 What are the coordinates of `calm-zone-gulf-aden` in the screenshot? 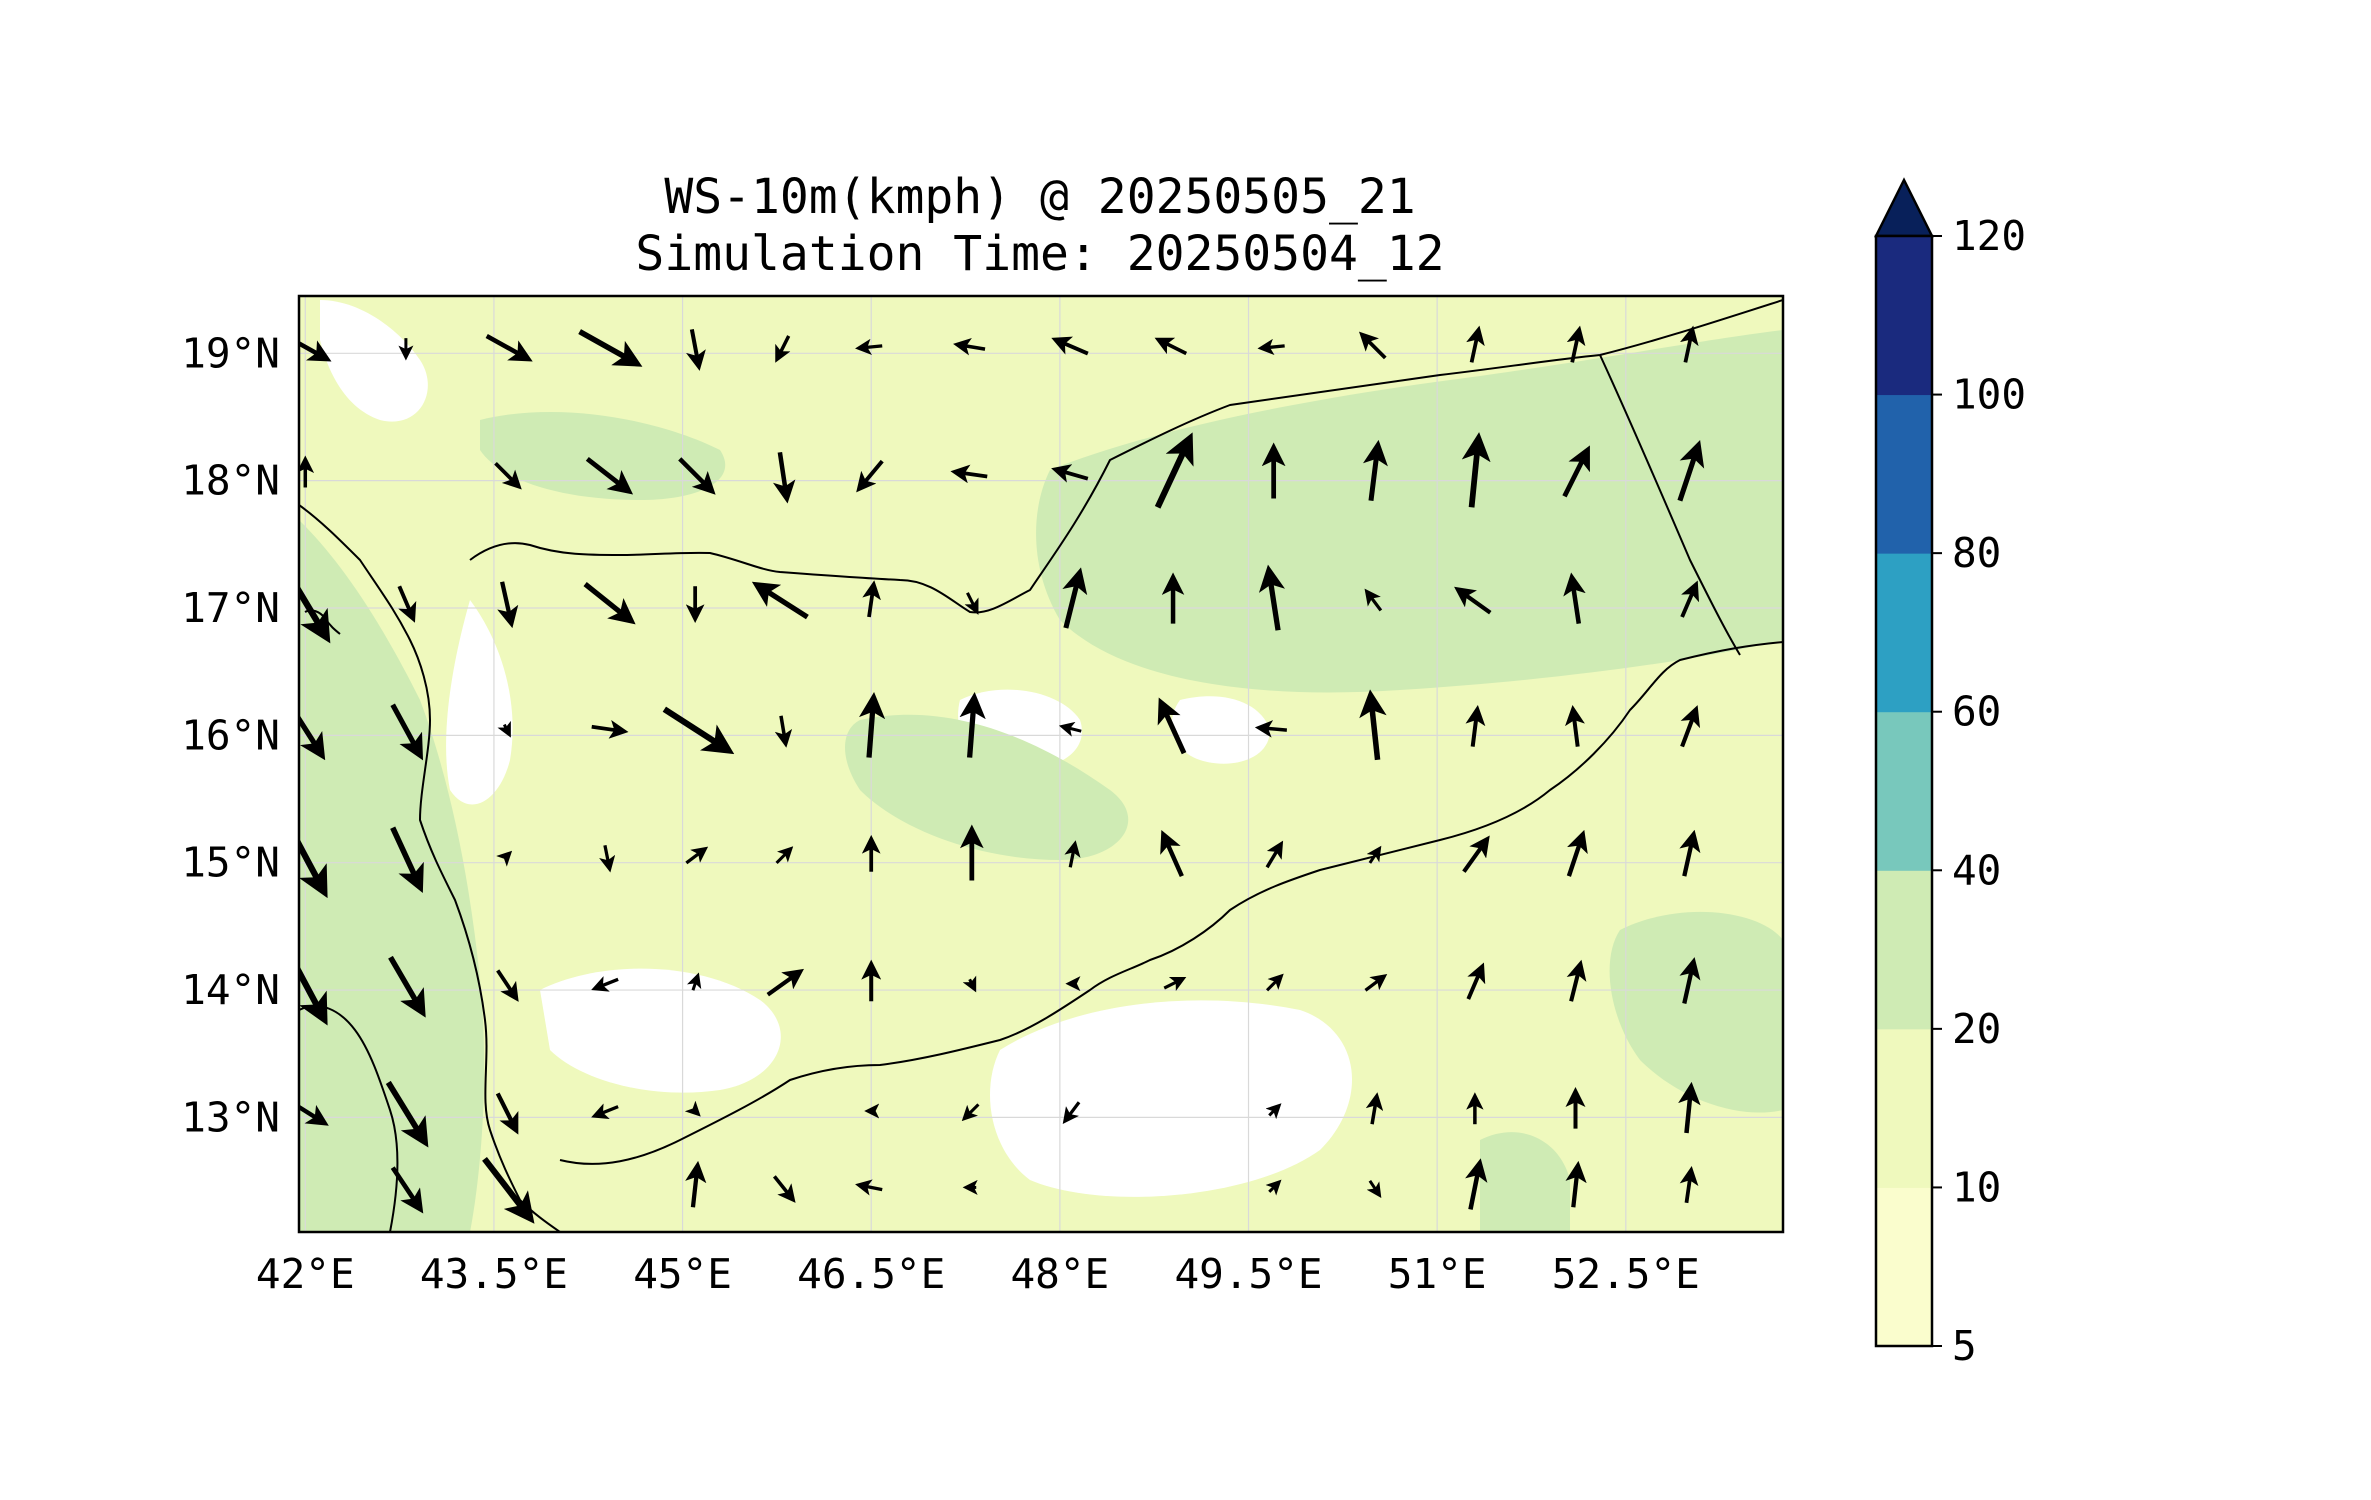 It's located at (1171, 1098).